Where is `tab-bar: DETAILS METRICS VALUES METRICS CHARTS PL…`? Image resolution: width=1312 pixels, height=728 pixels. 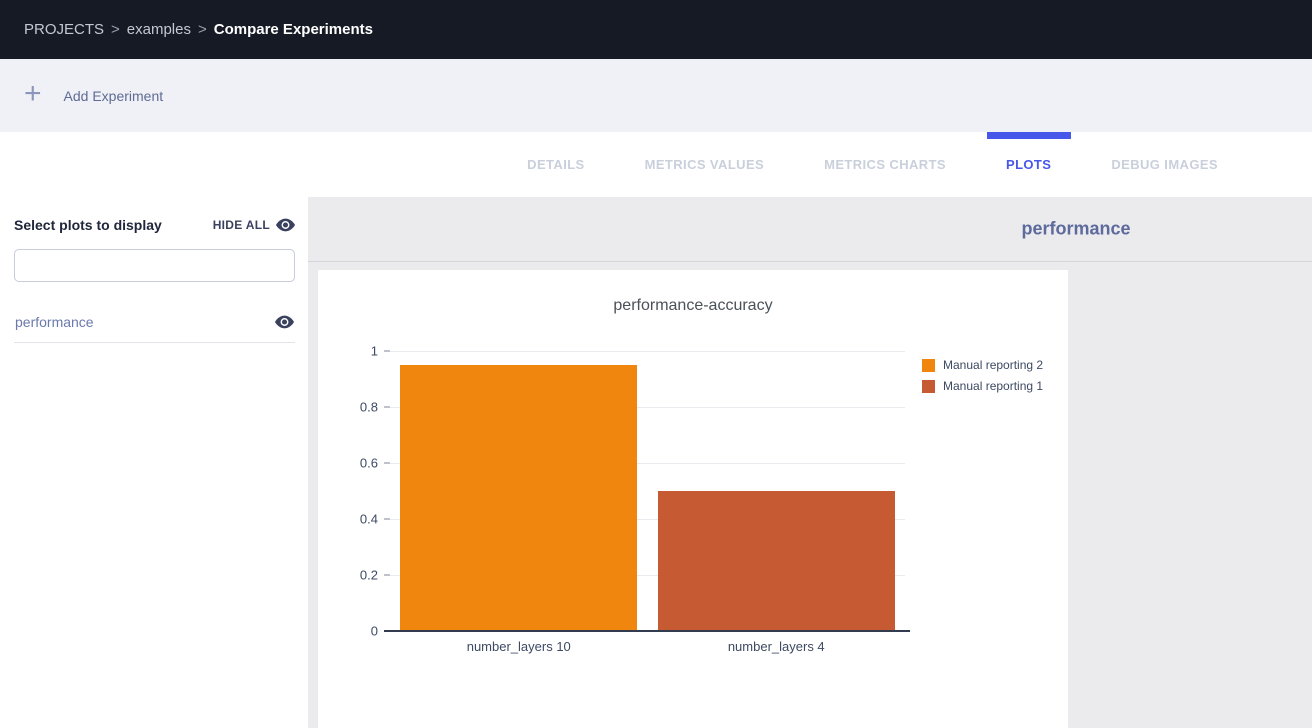
tab-bar: DETAILS METRICS VALUES METRICS CHARTS PL… is located at coordinates (656, 164).